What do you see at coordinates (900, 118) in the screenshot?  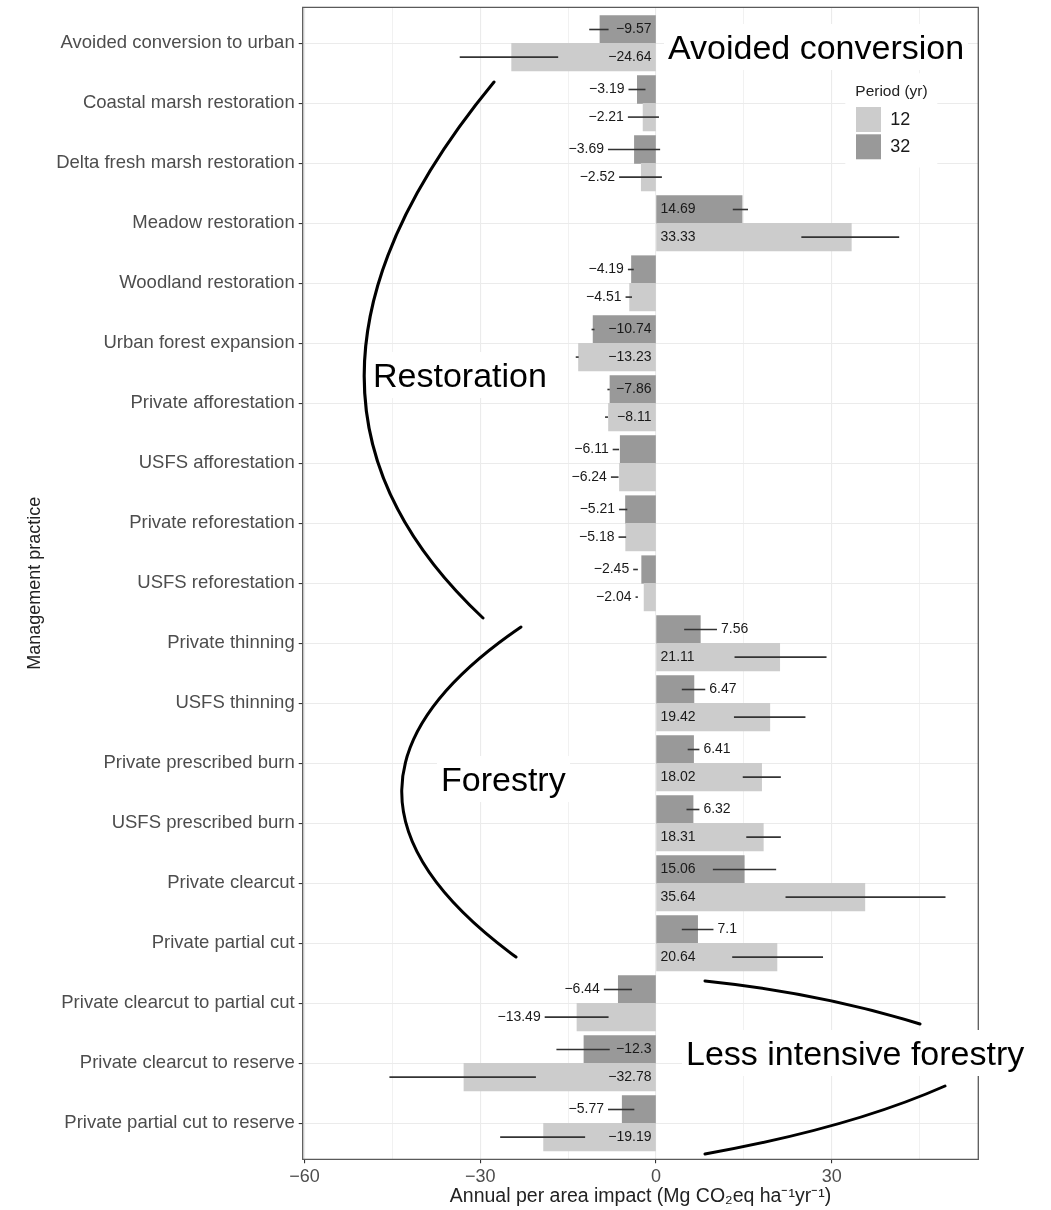 I see `legend-label: 12` at bounding box center [900, 118].